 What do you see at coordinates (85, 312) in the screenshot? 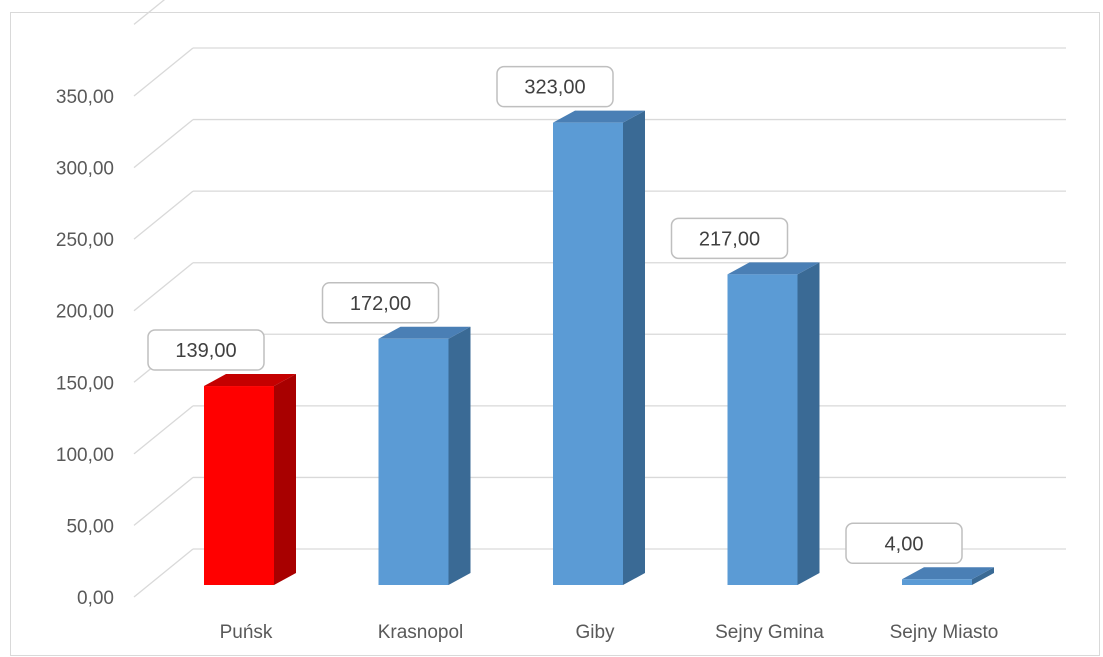
I see `y-tick-label: 200,00` at bounding box center [85, 312].